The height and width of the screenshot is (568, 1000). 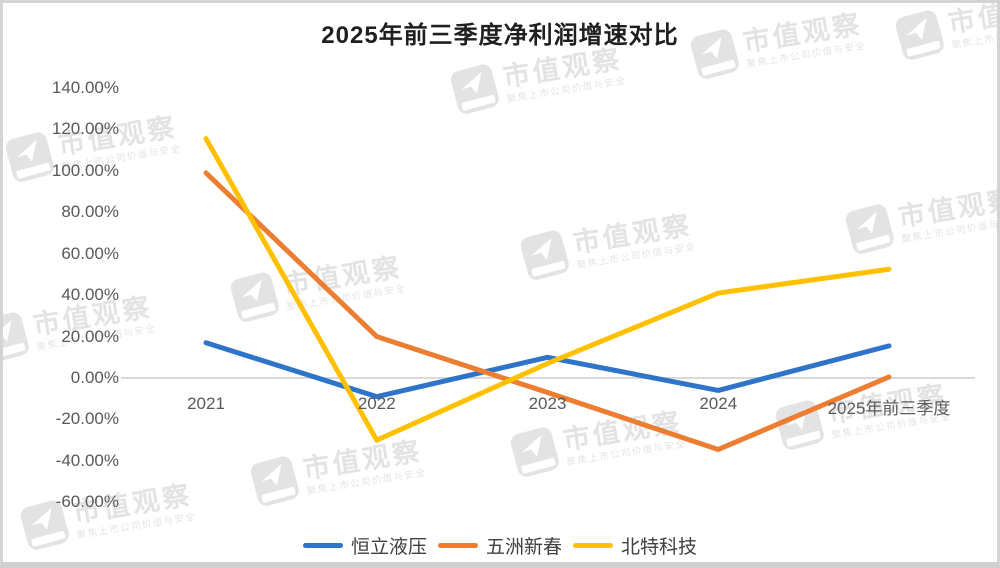 What do you see at coordinates (90, 212) in the screenshot?
I see `y-axis-tick-label: 80.00%` at bounding box center [90, 212].